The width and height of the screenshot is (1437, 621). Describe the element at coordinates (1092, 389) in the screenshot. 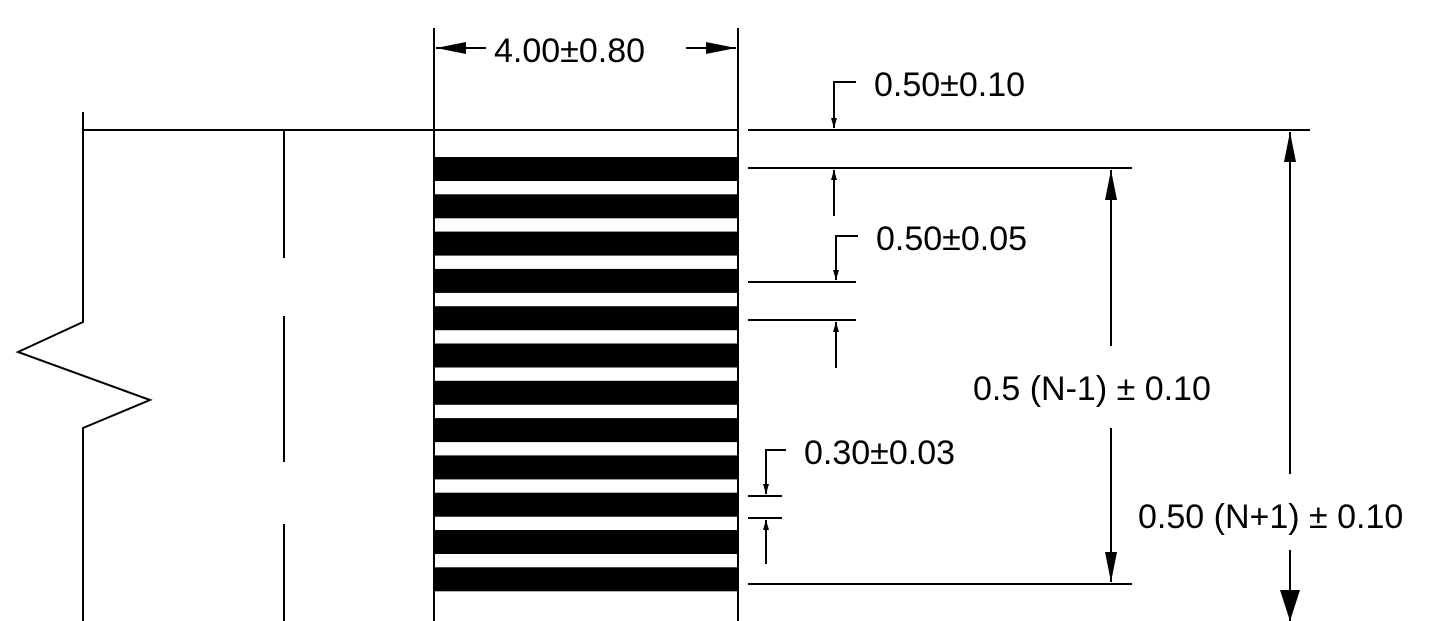

I see `inner-span-label: 0.5 (N-1) ± 0.10` at that location.